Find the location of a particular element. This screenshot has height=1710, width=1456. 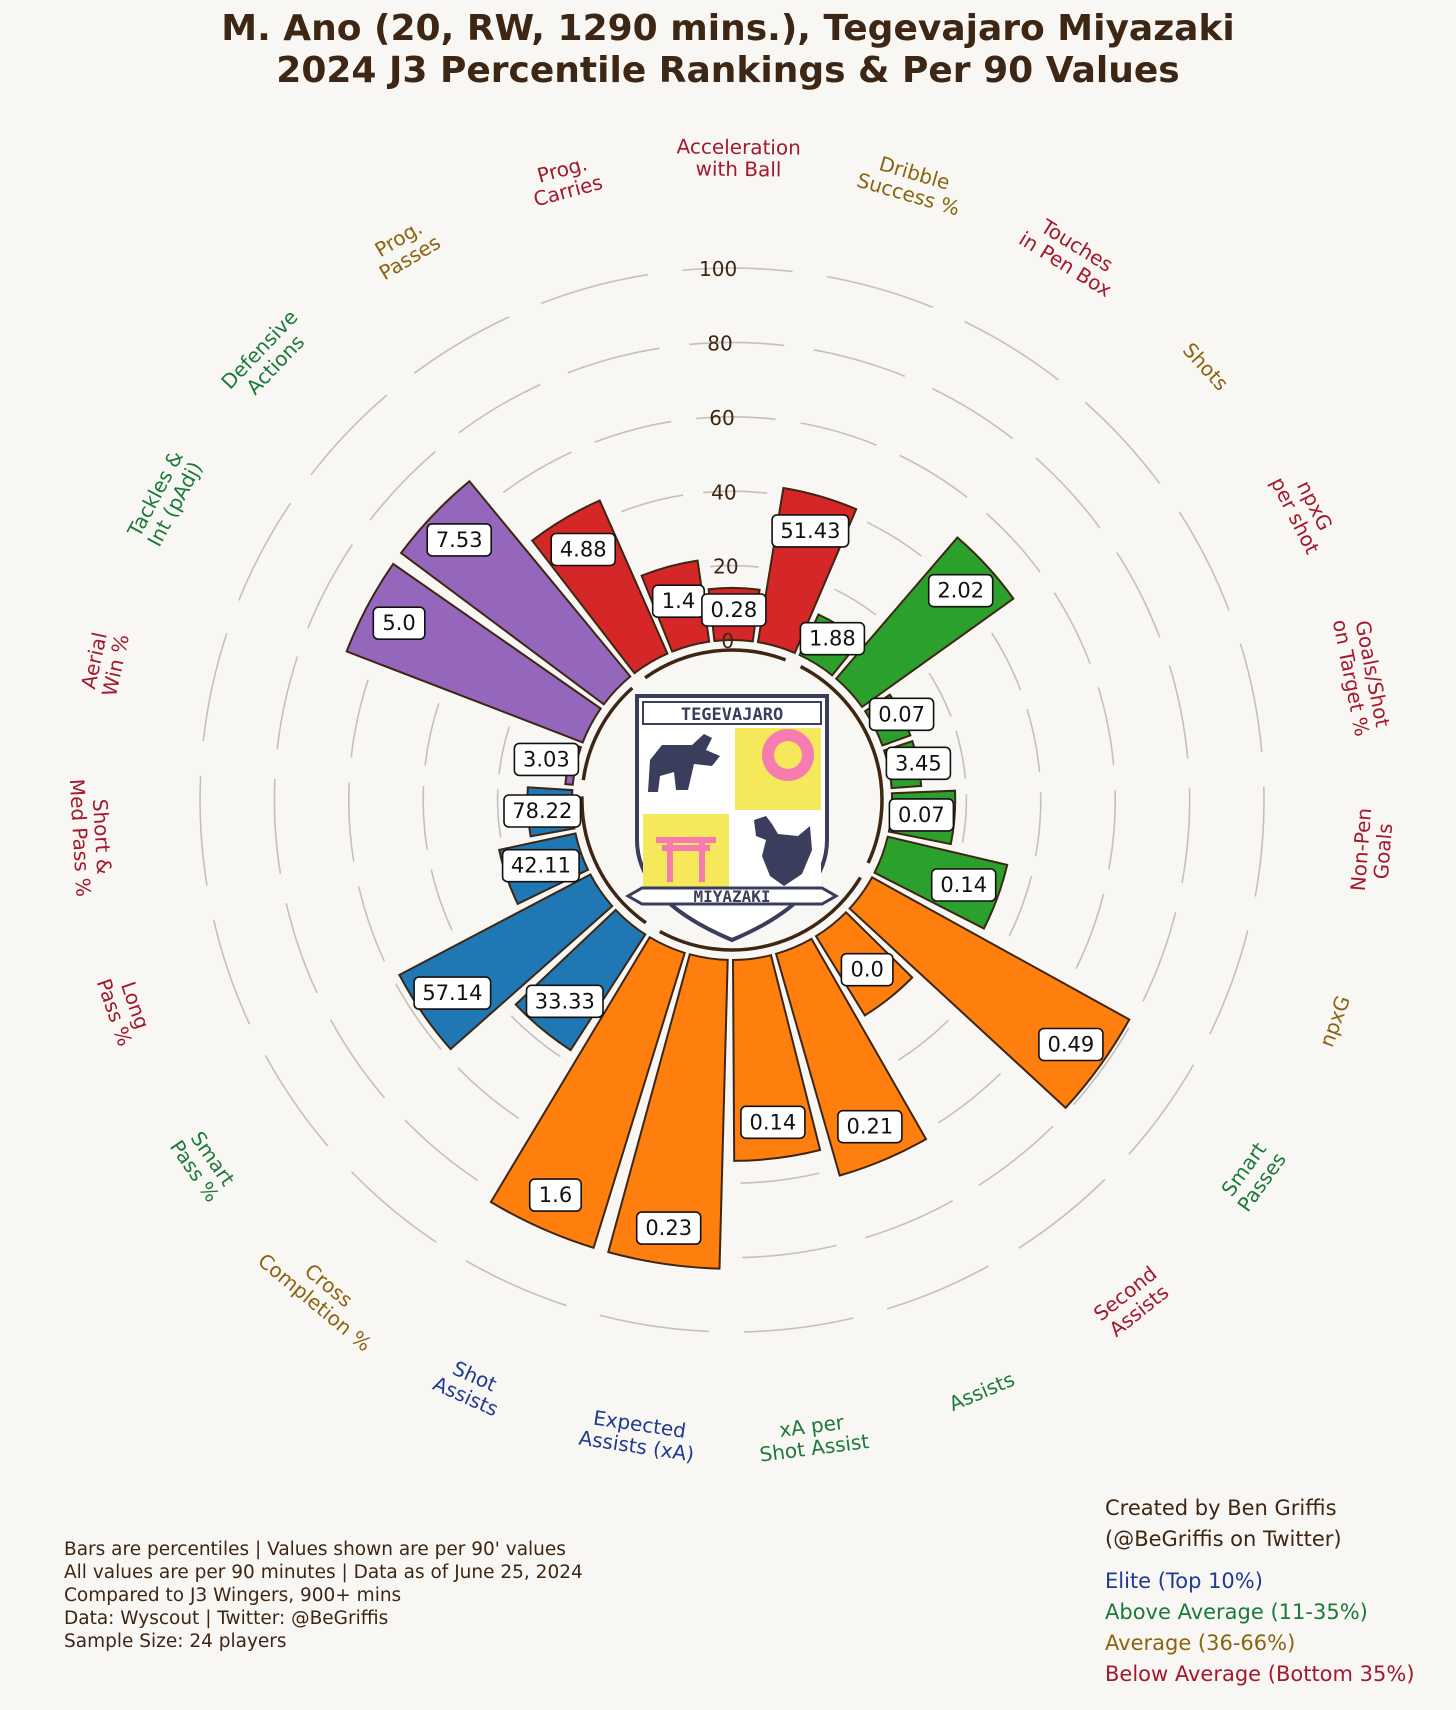

value-text: 0.21 is located at coordinates (870, 1127).